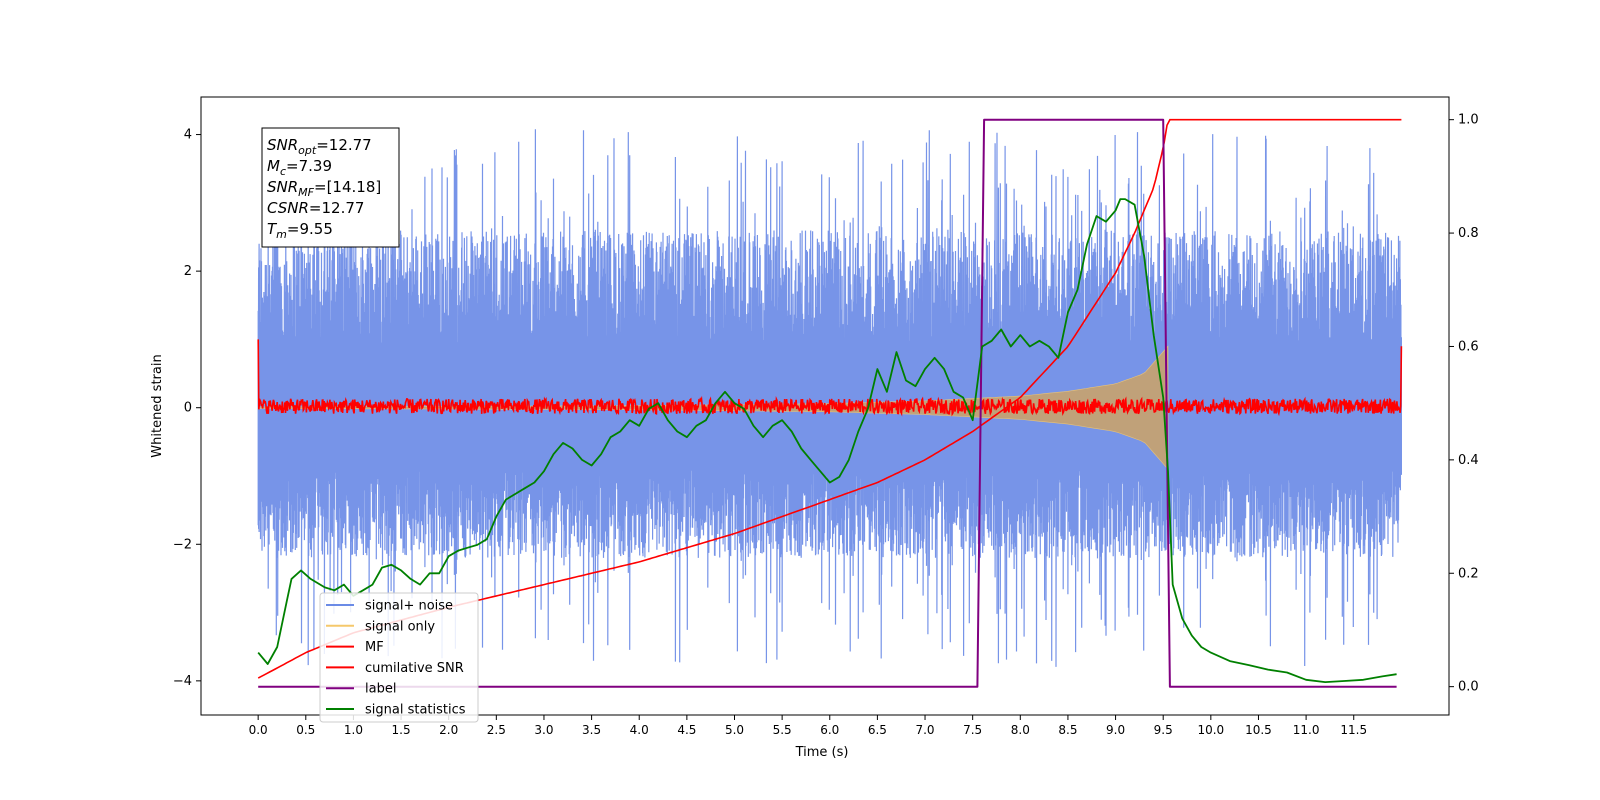 The height and width of the screenshot is (800, 1600). I want to click on legend-label: label, so click(380, 689).